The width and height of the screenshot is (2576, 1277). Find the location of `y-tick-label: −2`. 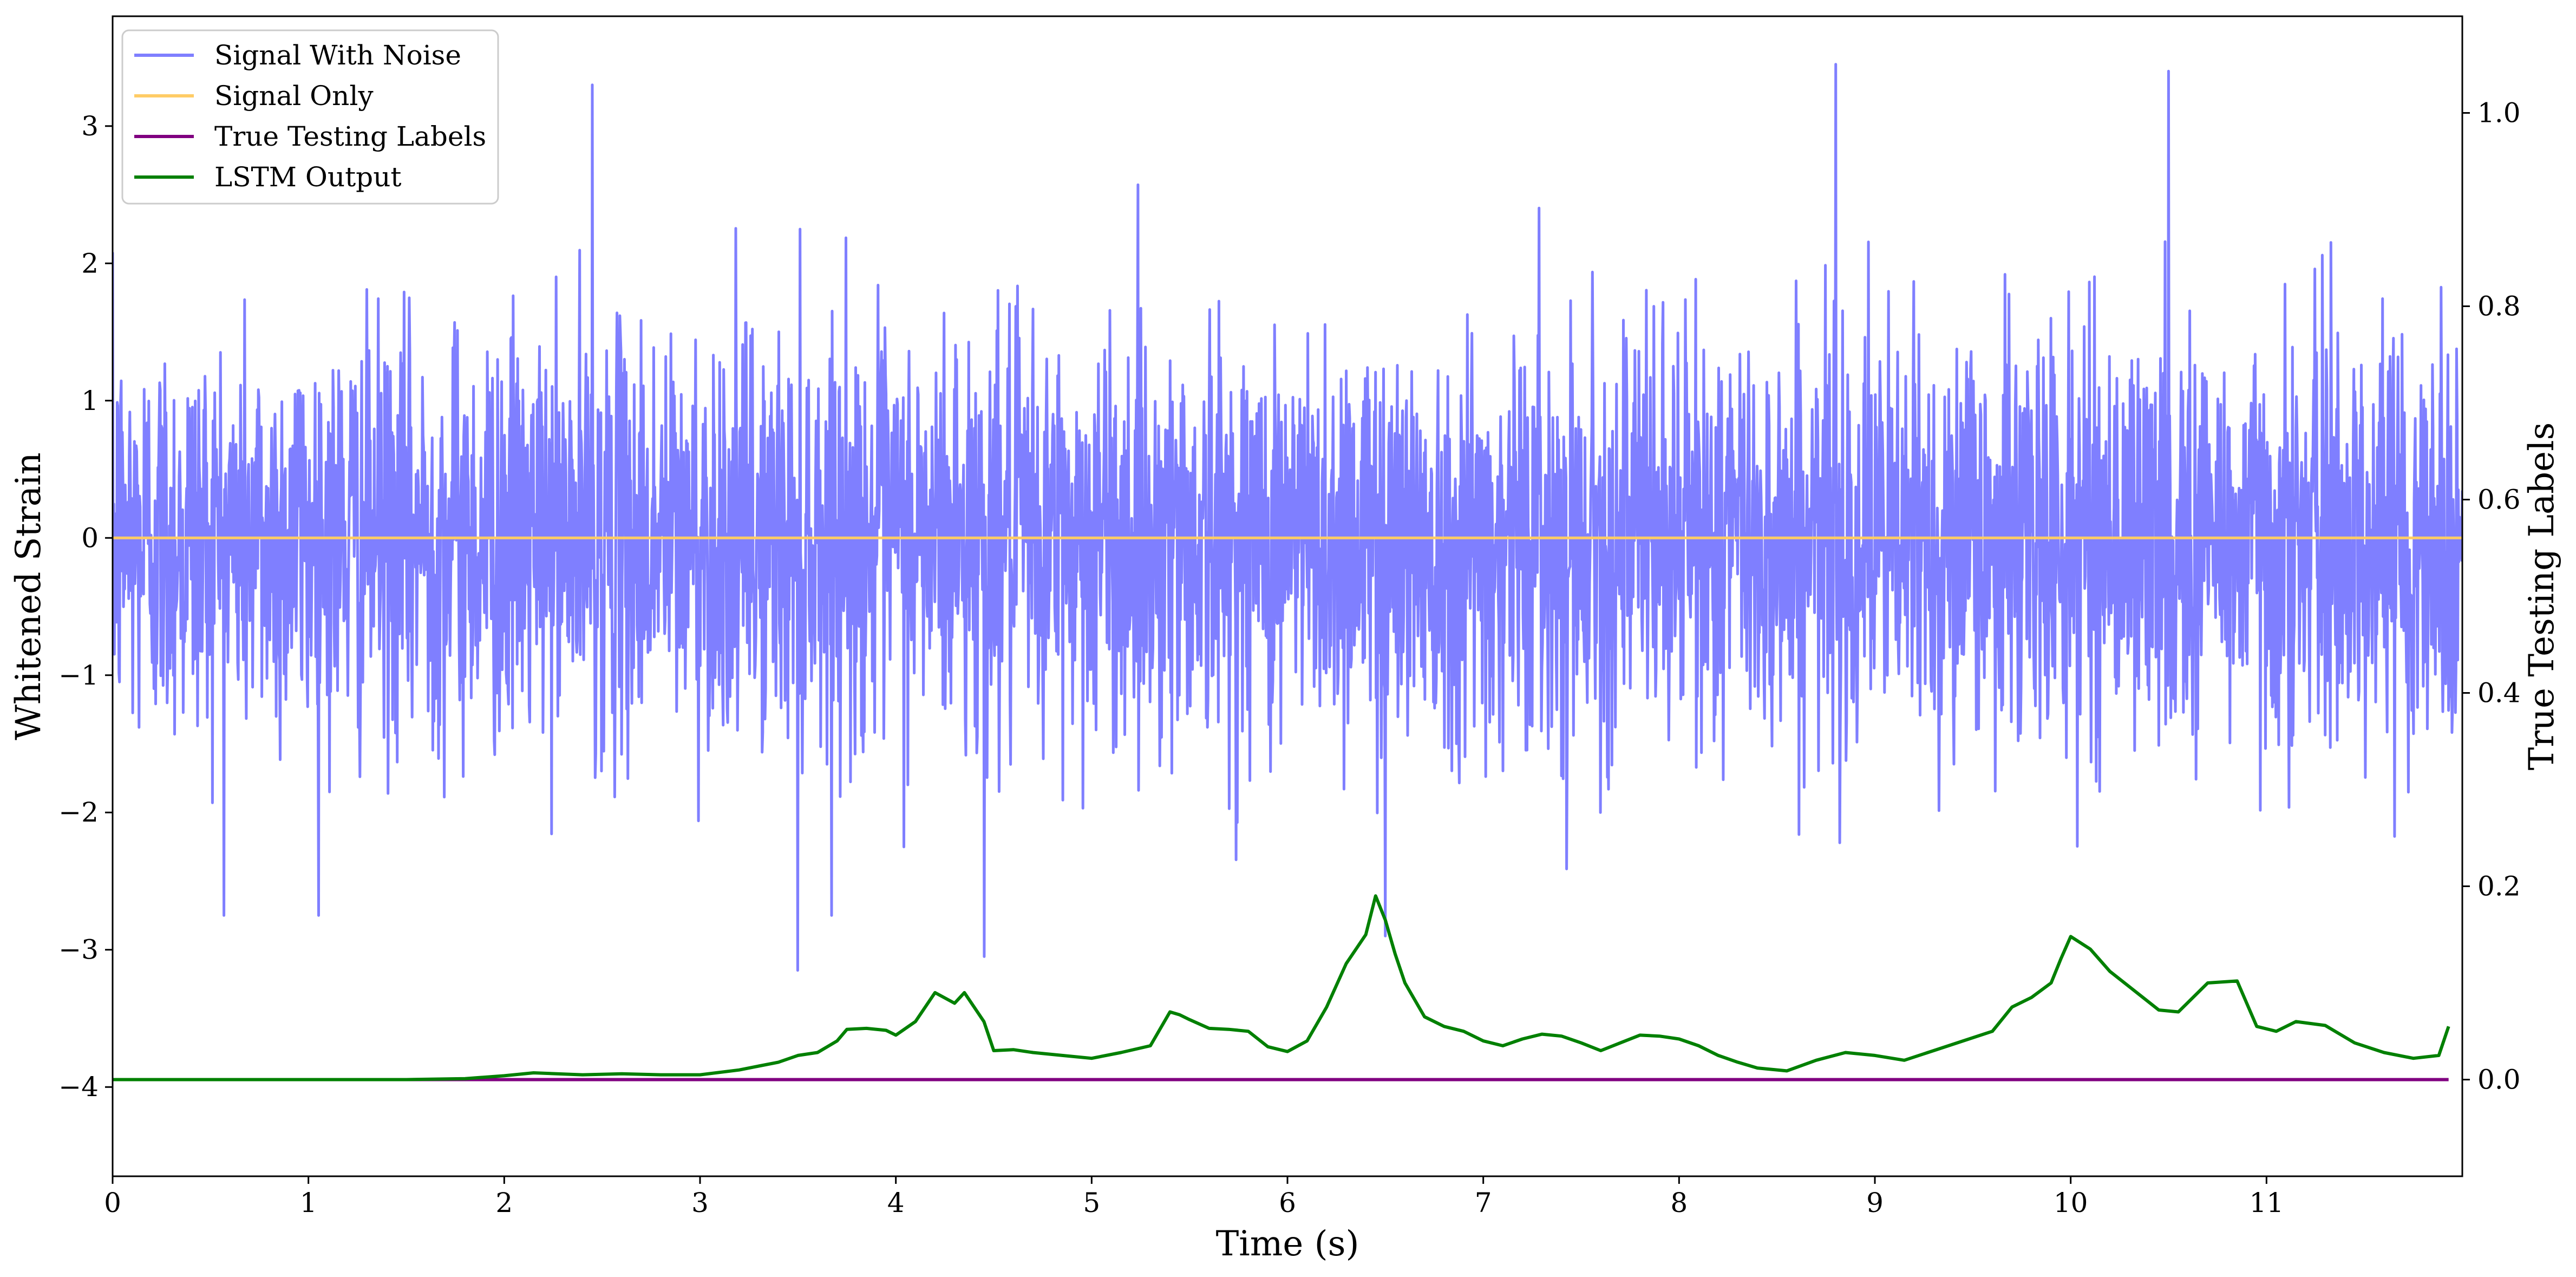

y-tick-label: −2 is located at coordinates (78, 812).